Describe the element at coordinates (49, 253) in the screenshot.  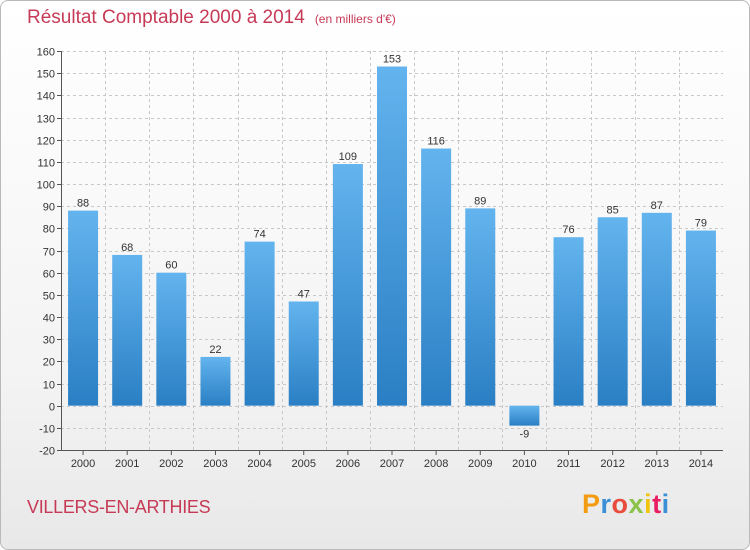
I see `y-tick-label: 70` at that location.